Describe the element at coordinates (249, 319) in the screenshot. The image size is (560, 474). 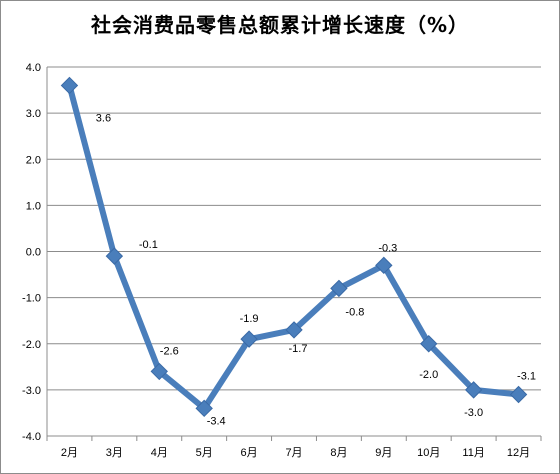
I see `data-label: -1.9` at that location.